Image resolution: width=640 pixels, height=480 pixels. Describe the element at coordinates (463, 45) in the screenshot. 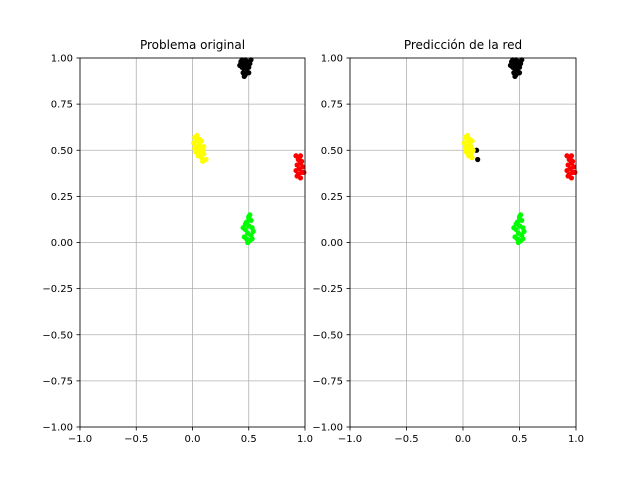

I see `right-panel-title: Predicción de la red` at that location.